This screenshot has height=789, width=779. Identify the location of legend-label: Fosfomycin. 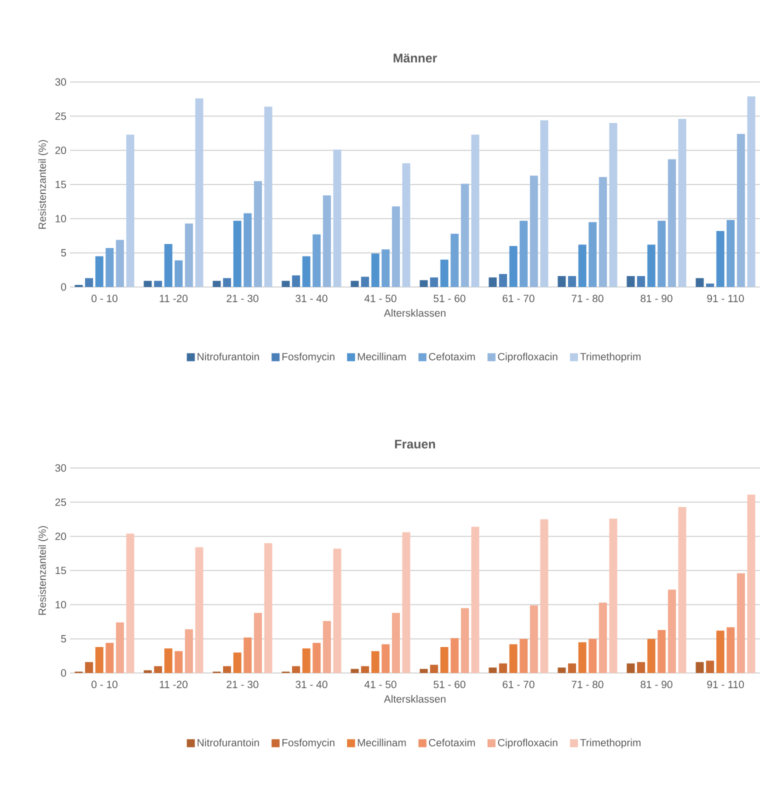
(308, 357).